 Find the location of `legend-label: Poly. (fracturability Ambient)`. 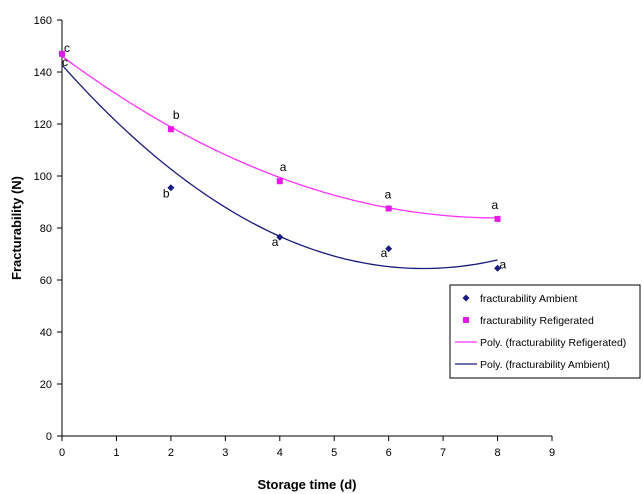

legend-label: Poly. (fracturability Ambient) is located at coordinates (545, 365).